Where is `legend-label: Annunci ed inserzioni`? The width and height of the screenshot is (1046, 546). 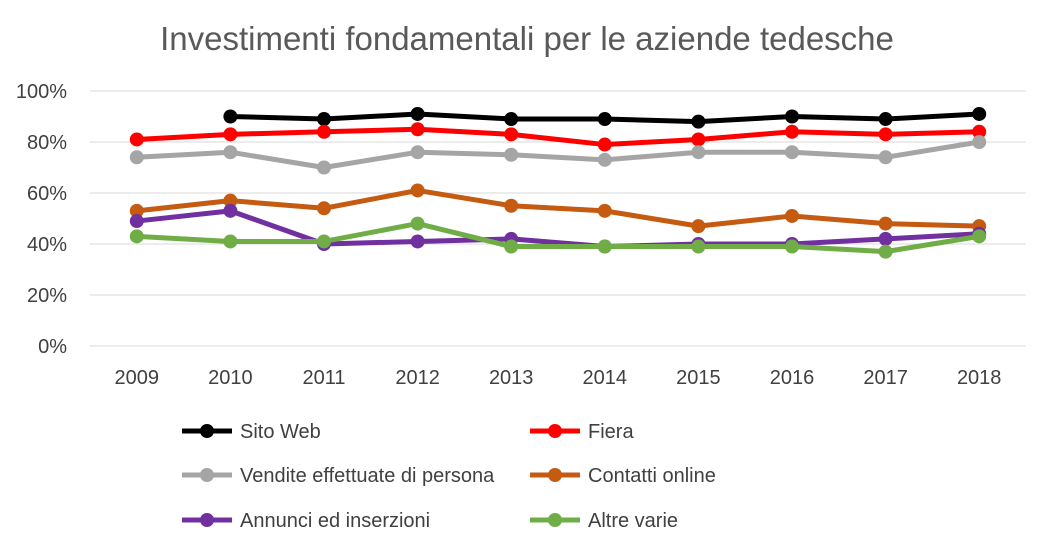 legend-label: Annunci ed inserzioni is located at coordinates (335, 521).